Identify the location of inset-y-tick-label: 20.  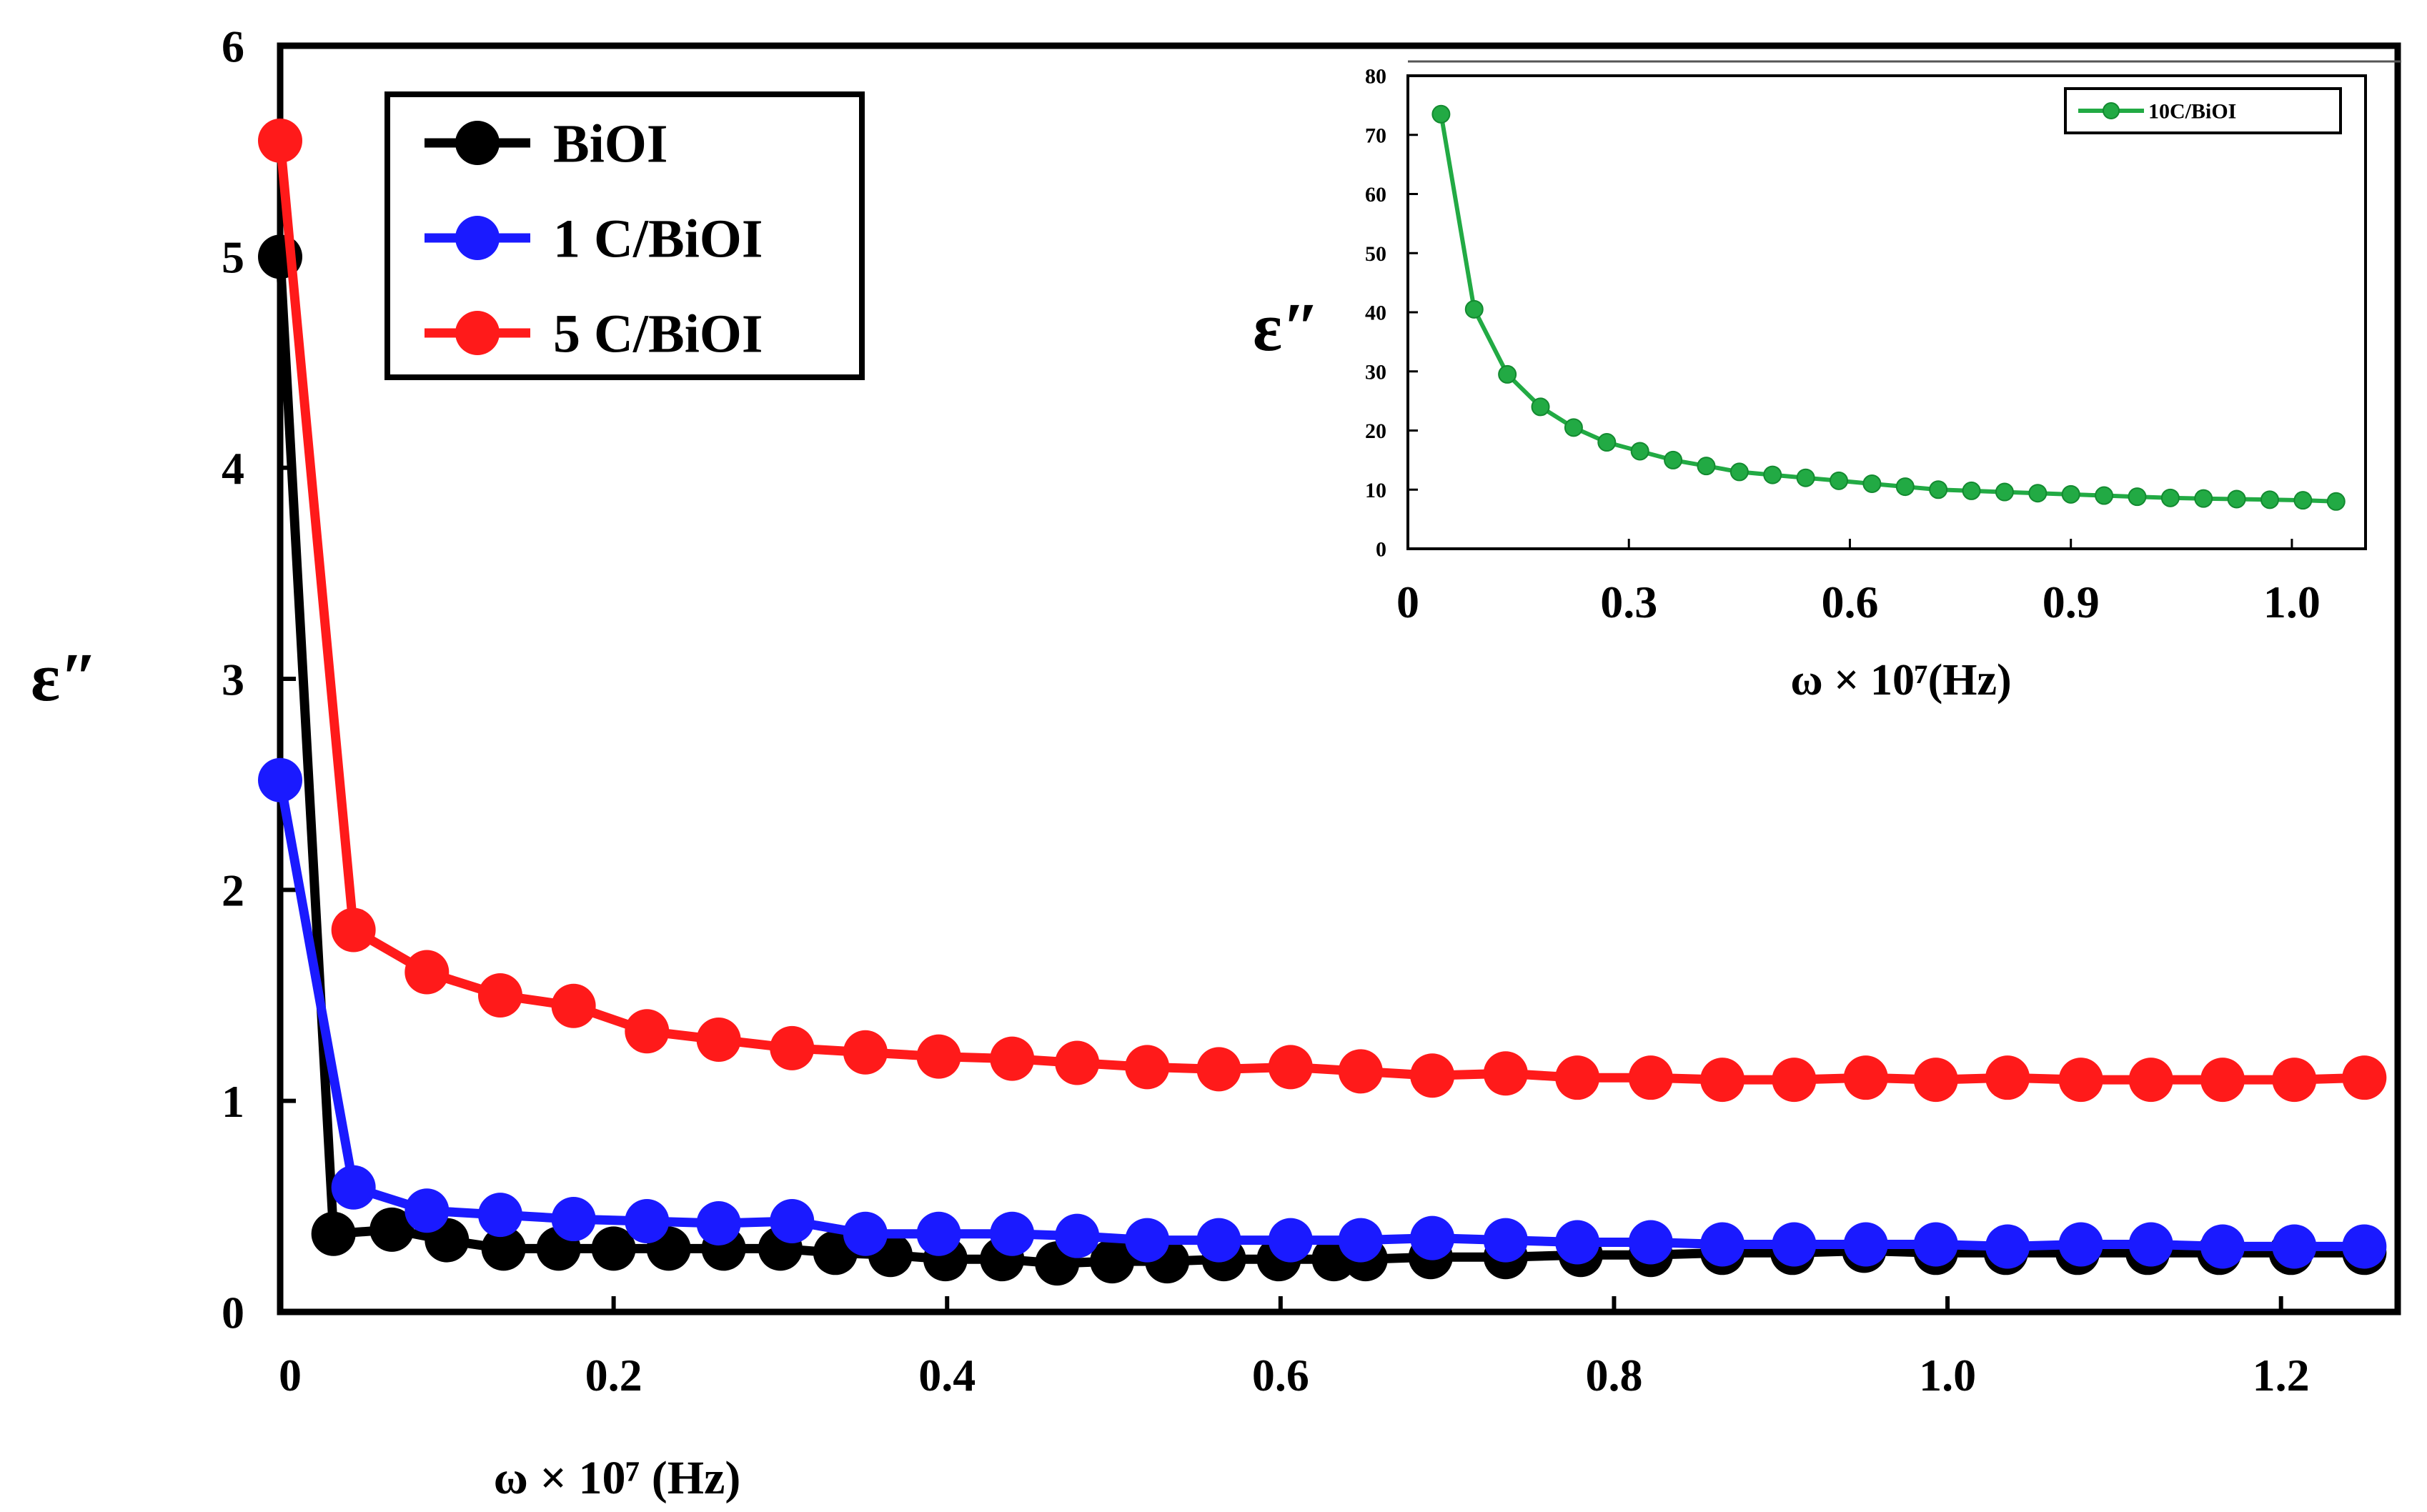
(1375, 431).